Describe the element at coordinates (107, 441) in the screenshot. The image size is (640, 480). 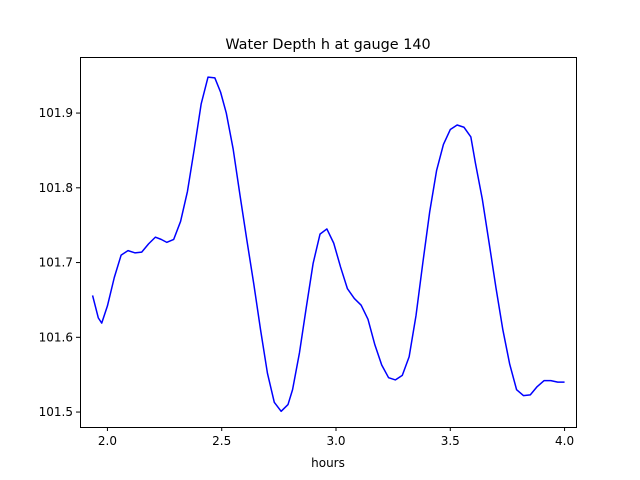
I see `x-tick-label: 2.0` at that location.